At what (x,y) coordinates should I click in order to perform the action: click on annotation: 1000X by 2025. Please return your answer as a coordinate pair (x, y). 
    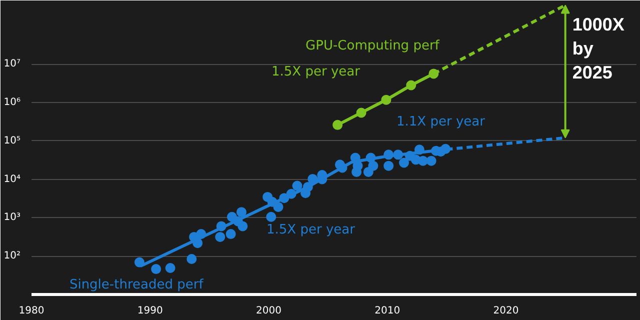
    Looking at the image, I should click on (598, 48).